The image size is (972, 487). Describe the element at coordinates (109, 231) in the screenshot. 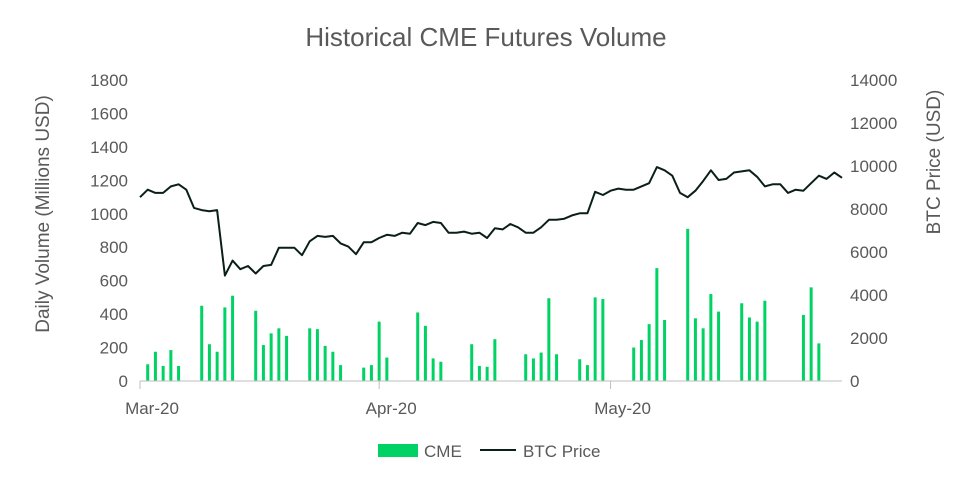

I see `y-axis-left: 0 200 400 600 800 1000 1200 1400 1600 1800` at that location.